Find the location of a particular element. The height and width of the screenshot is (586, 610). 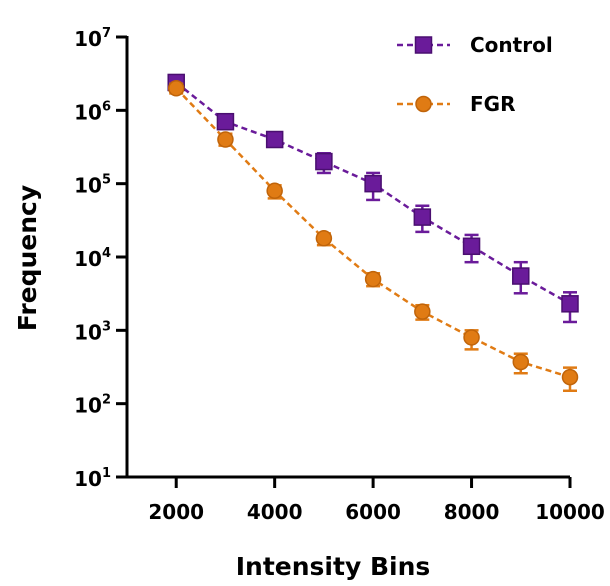

legend-item-control: Control is located at coordinates (475, 45).